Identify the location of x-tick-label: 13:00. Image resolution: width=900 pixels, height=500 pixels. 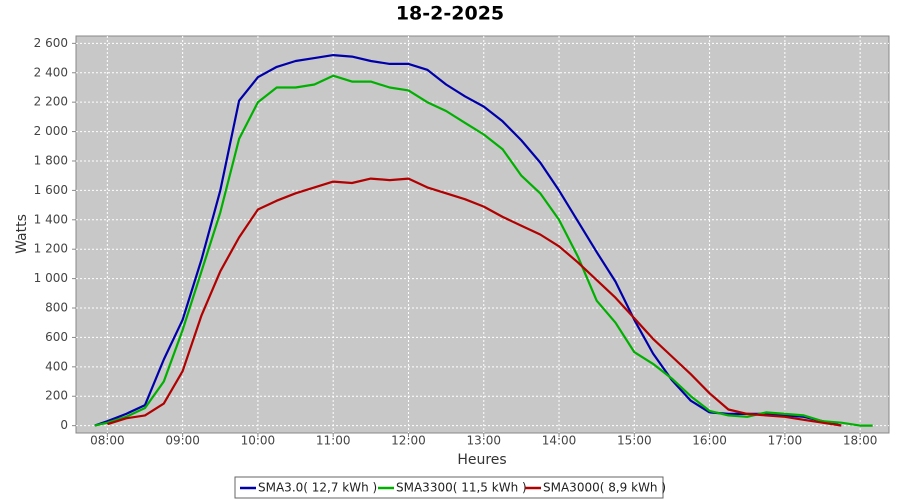
(483, 441).